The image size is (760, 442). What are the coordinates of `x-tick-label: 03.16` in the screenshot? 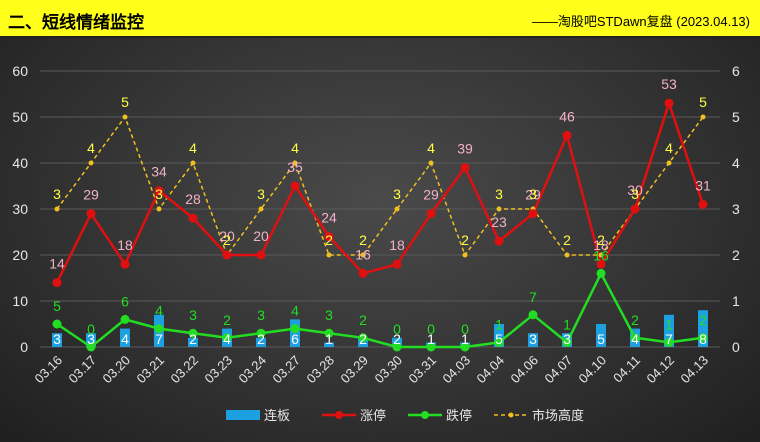 It's located at (49, 370).